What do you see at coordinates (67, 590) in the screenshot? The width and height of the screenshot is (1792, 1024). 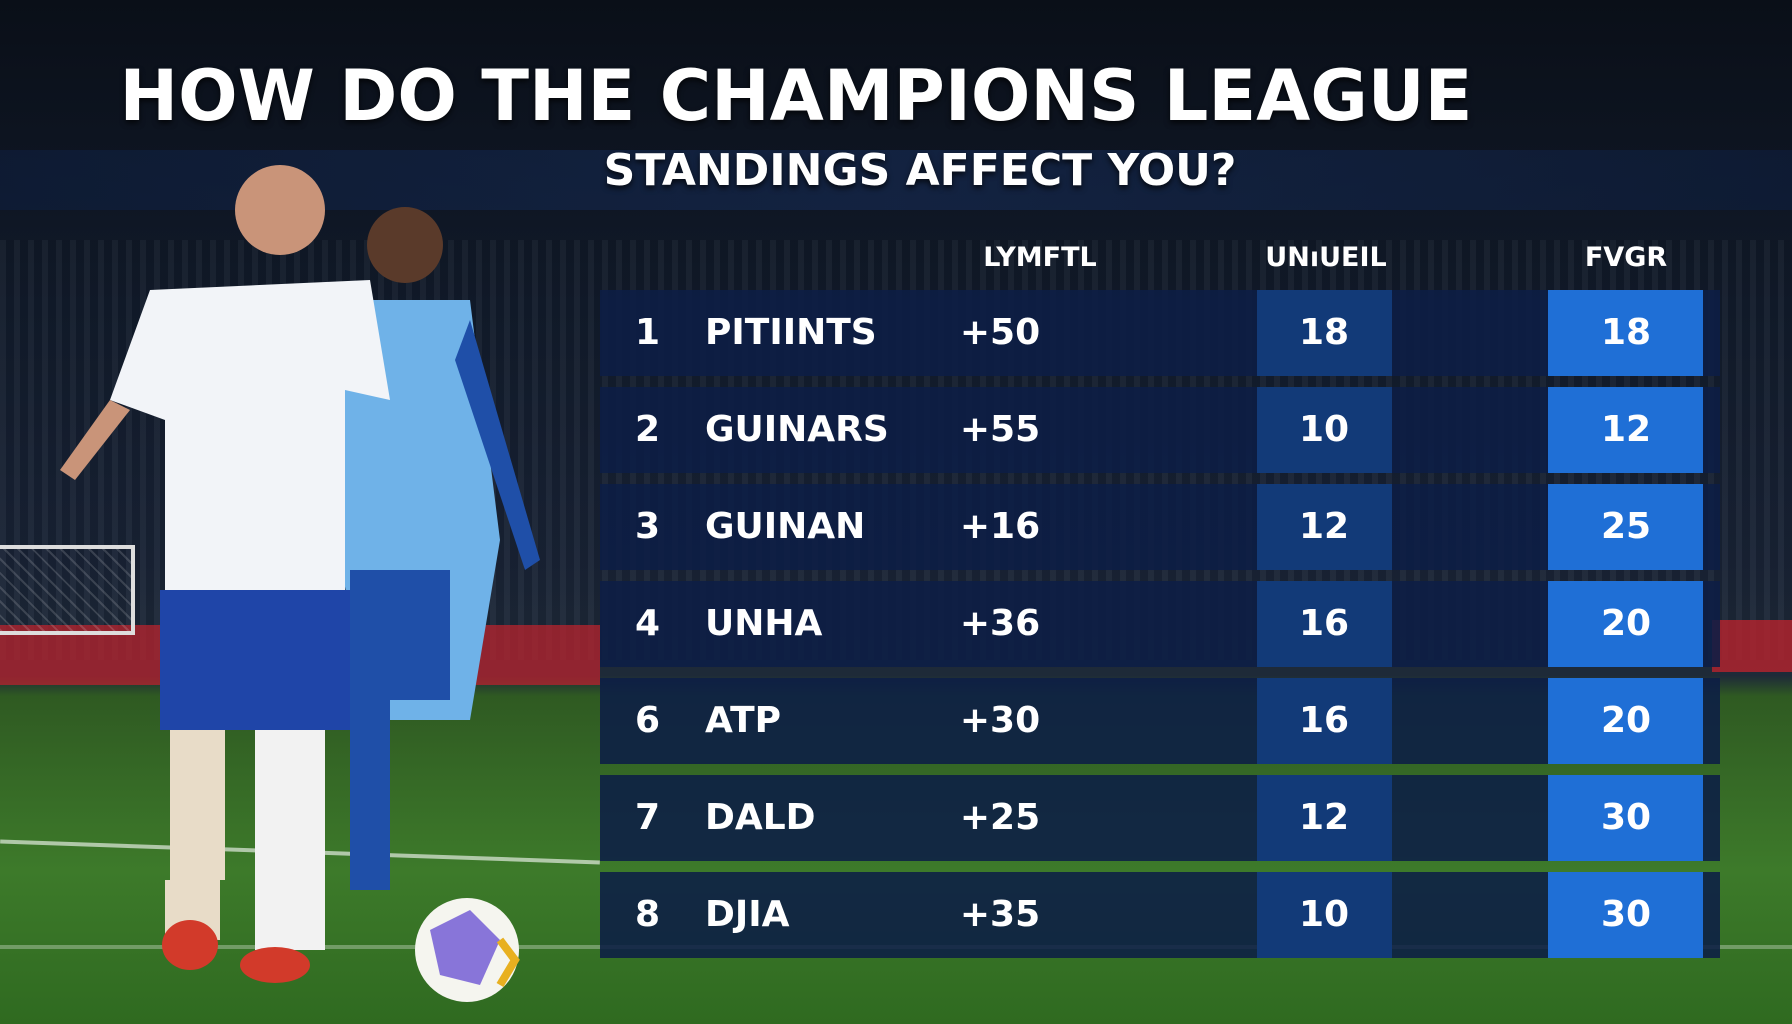 I see `goal-net` at bounding box center [67, 590].